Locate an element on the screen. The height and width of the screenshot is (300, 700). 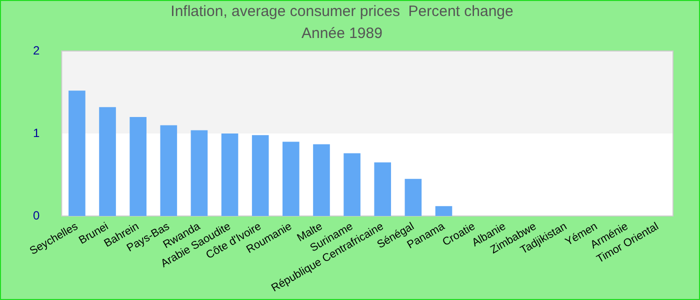
chart-subtitle: Année 1989 is located at coordinates (342, 33).